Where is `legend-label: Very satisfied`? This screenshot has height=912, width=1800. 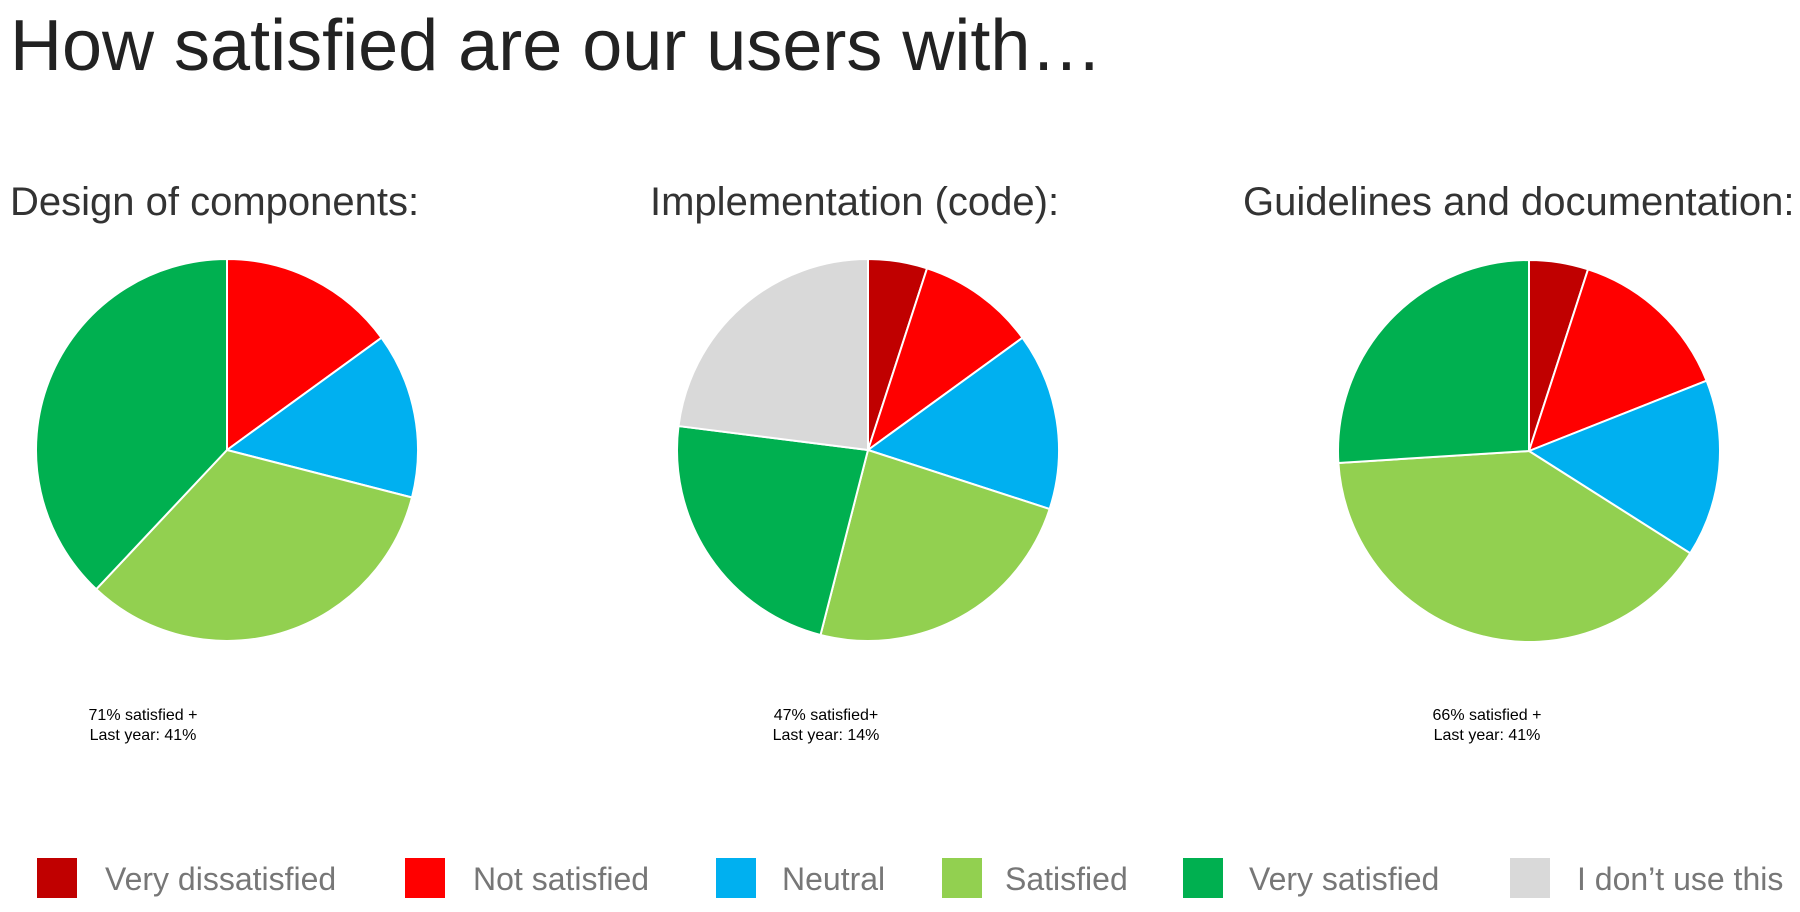 legend-label: Very satisfied is located at coordinates (1344, 879).